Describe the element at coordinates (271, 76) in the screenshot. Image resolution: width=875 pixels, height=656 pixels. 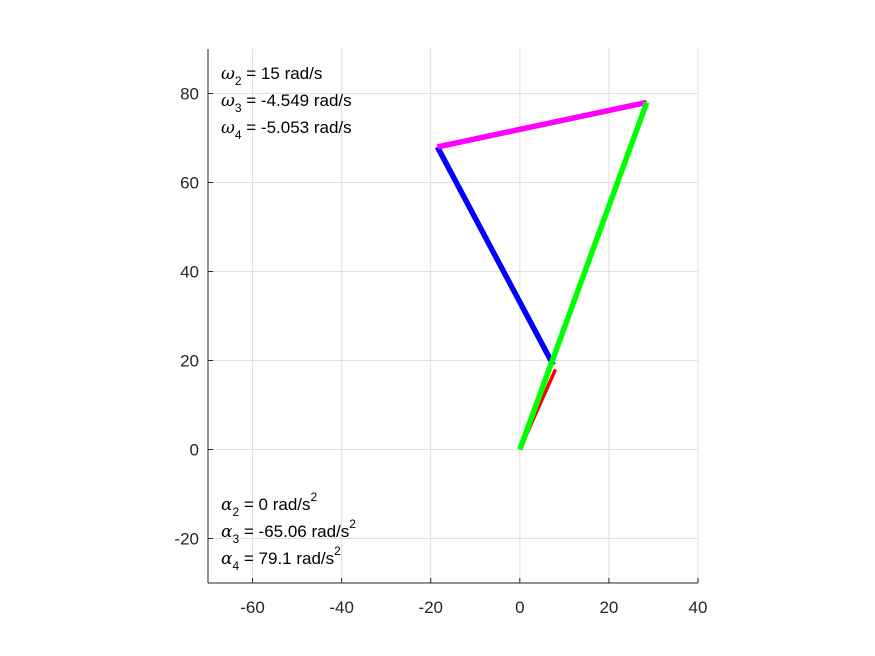
I see `omega-2-annotation: ω2 = 15 rad/s` at that location.